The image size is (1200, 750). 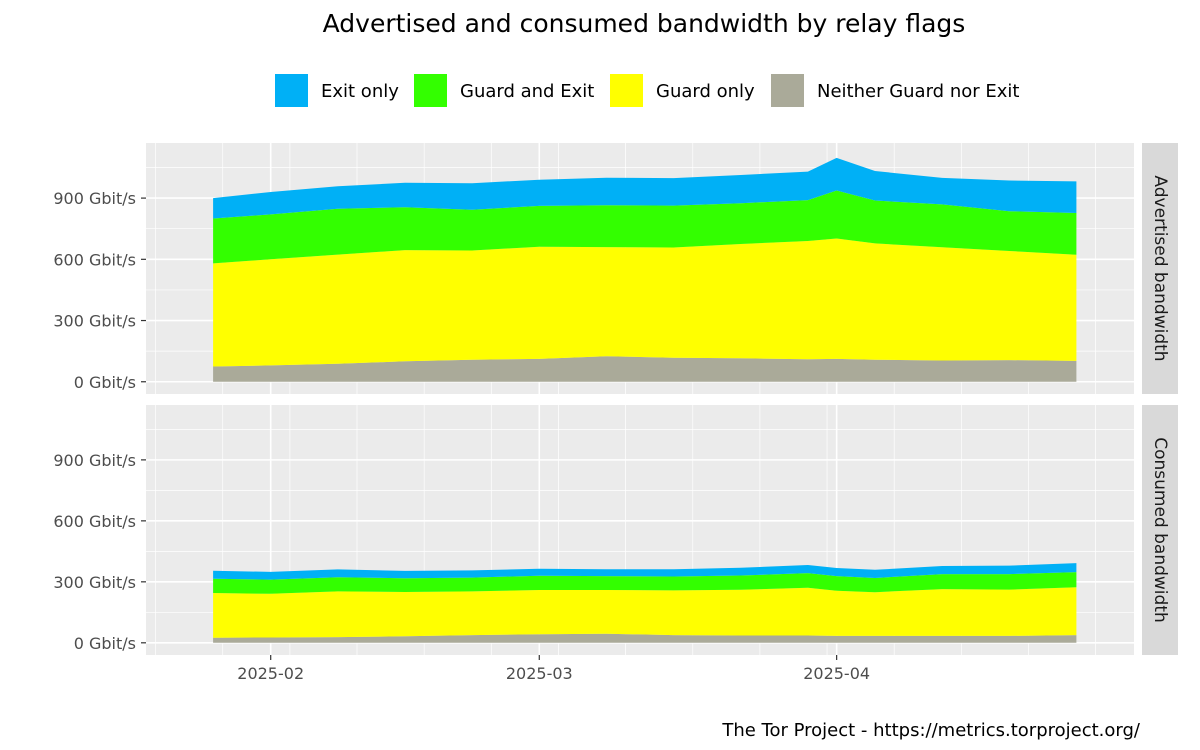 I want to click on x-tick-label: 2025-04, so click(x=836, y=673).